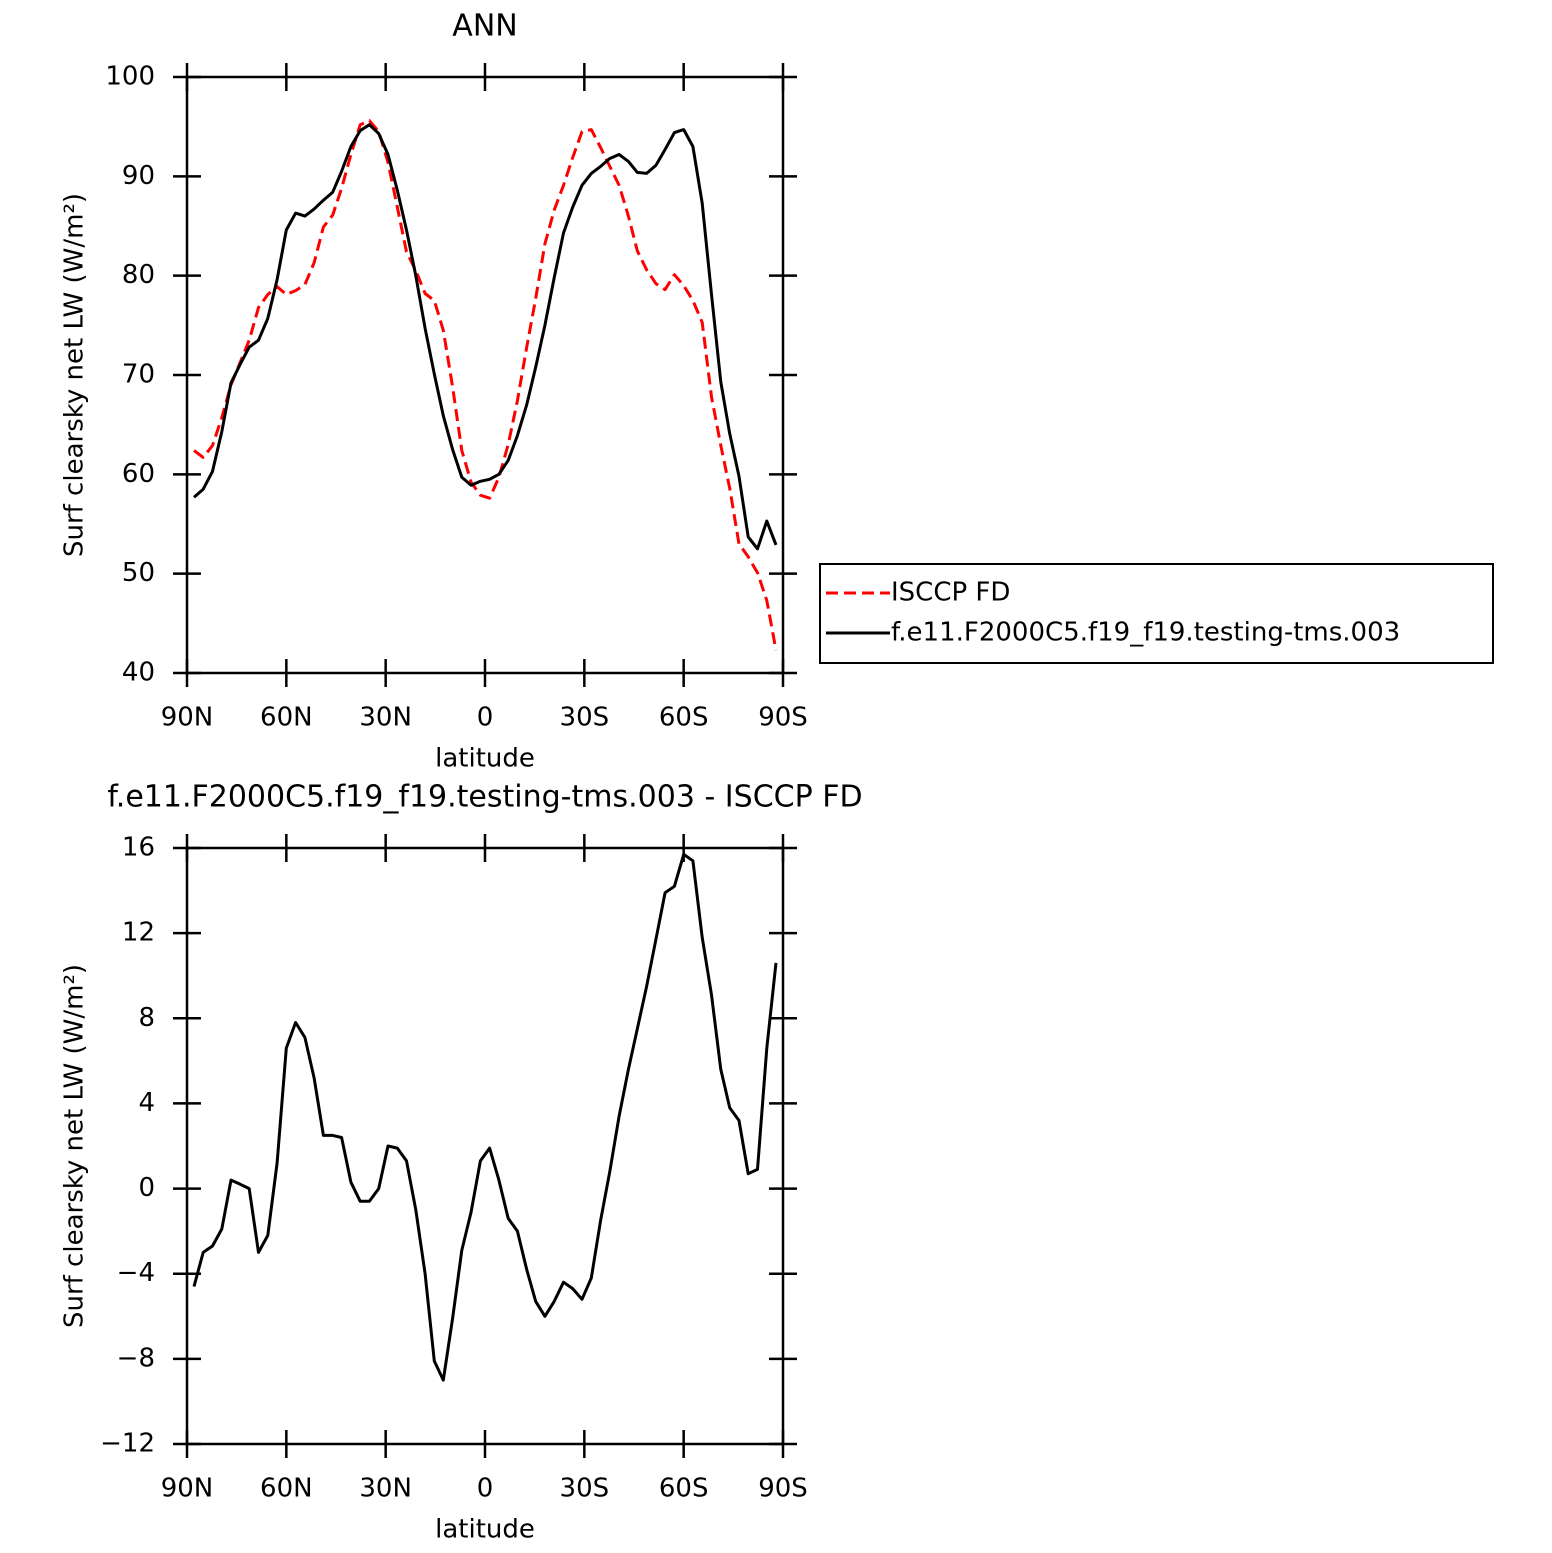 This screenshot has width=1552, height=1553. What do you see at coordinates (138, 275) in the screenshot?
I see `y-tick-label: 80` at bounding box center [138, 275].